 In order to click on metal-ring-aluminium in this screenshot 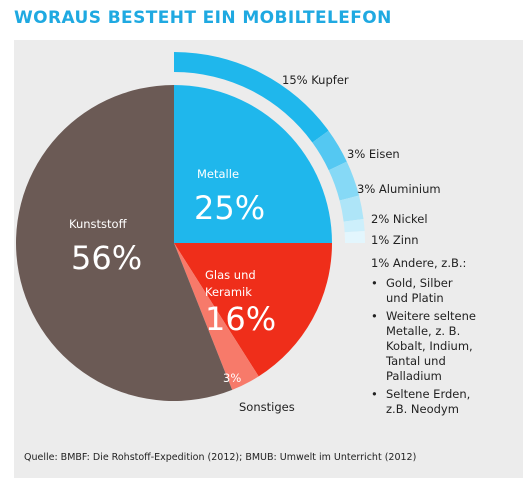, I will do `click(343, 181)`.